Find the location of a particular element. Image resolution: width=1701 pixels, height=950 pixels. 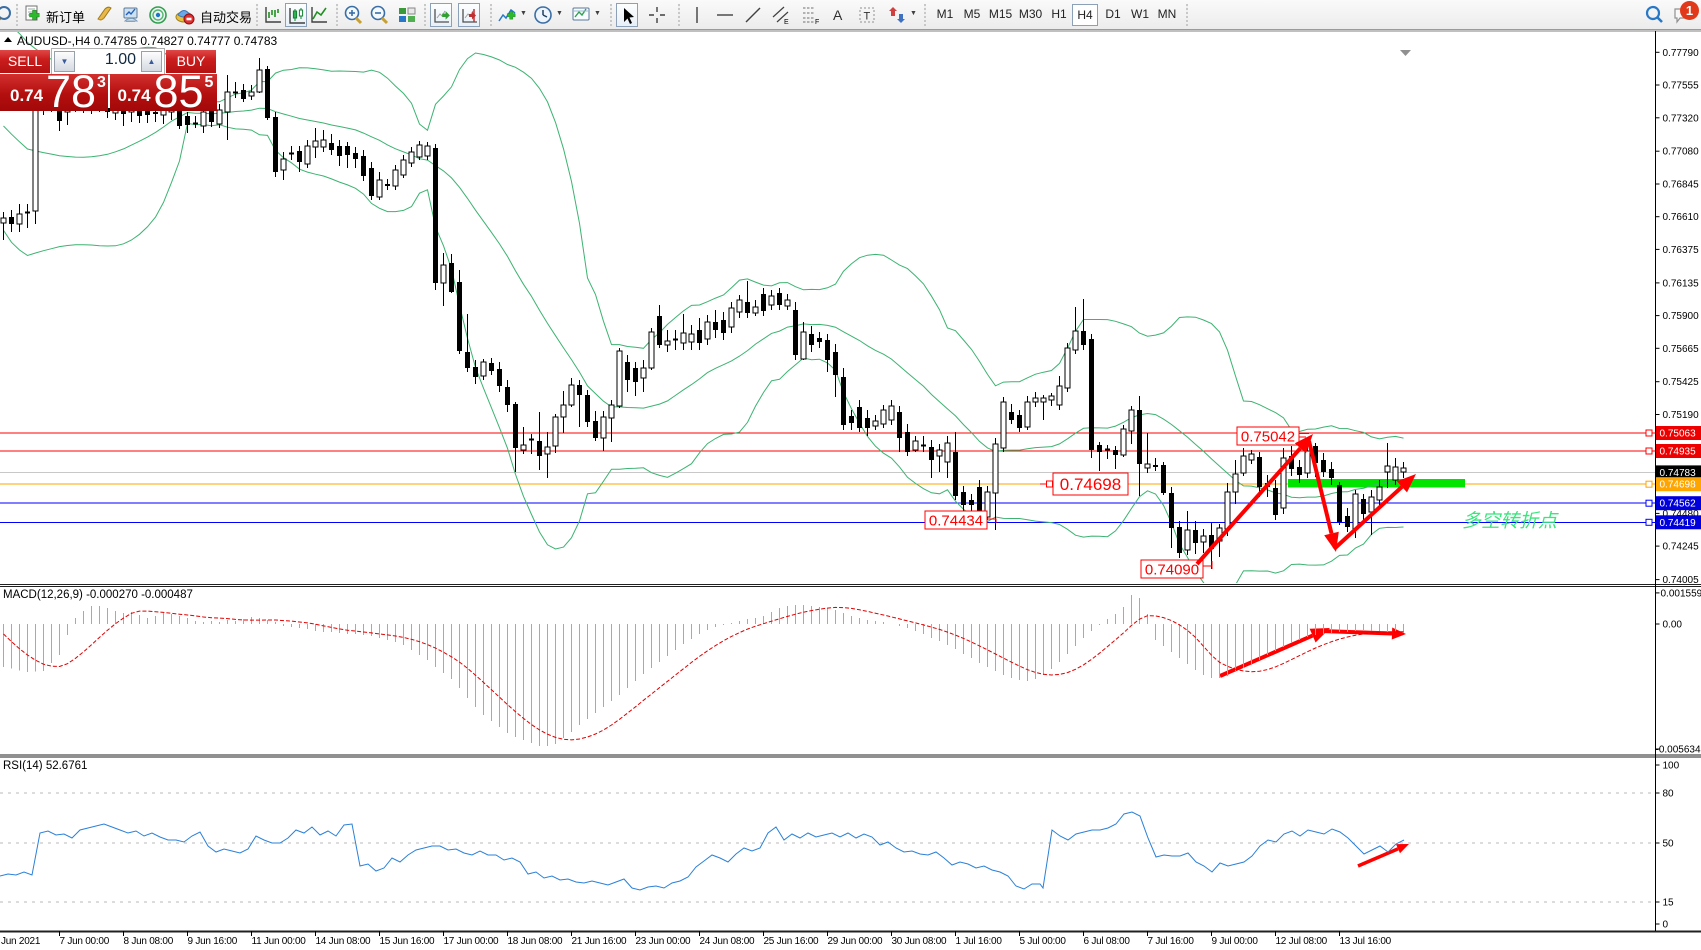

svg-text: 24 Jun 08:00 is located at coordinates (728, 941).